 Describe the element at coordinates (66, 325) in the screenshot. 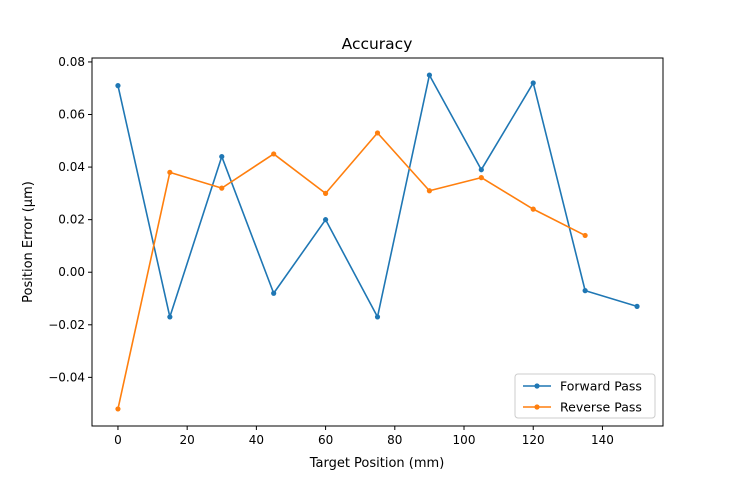

I see `y-tick-label: −0.02` at that location.